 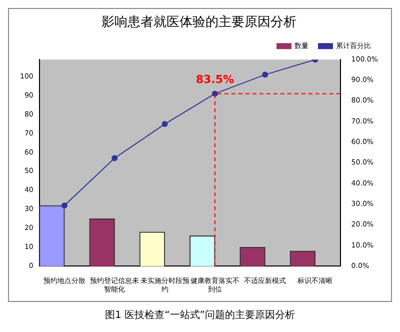 I want to click on annotation: 83.5%, so click(x=215, y=79).